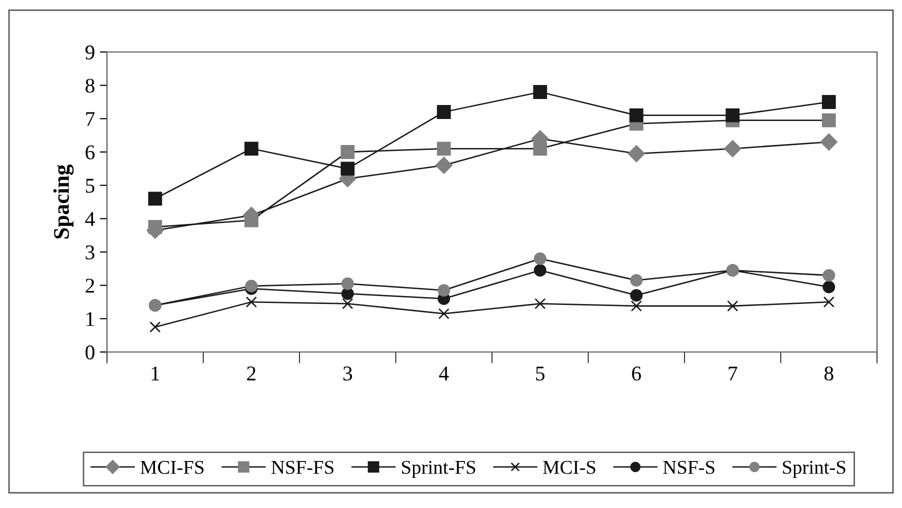 The width and height of the screenshot is (902, 508). I want to click on y-tick-label: 6, so click(90, 152).